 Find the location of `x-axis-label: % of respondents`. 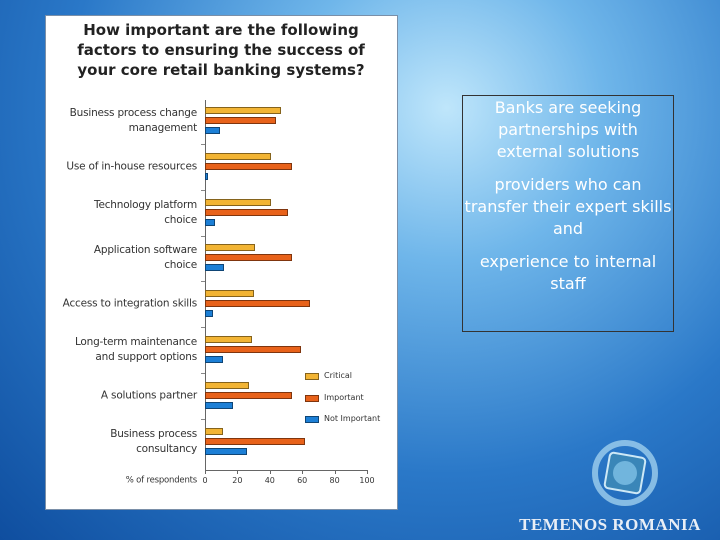

x-axis-label: % of respondents is located at coordinates (161, 480).